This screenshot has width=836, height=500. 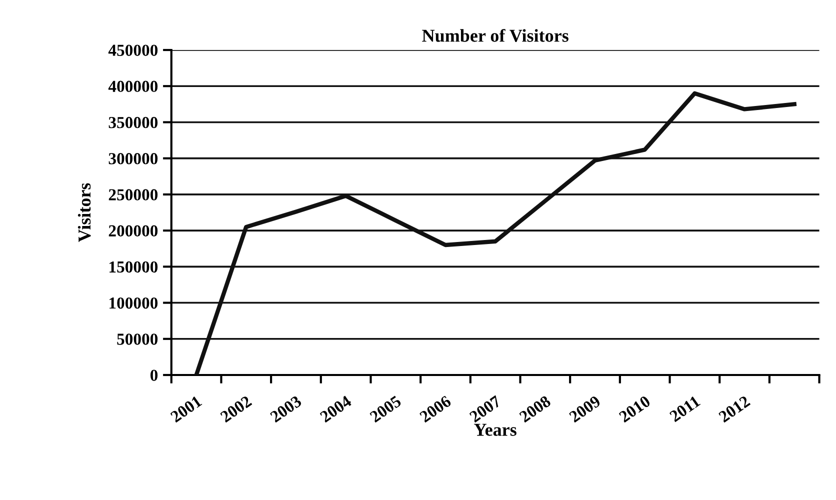 What do you see at coordinates (133, 122) in the screenshot?
I see `y-tick-label: 350000` at bounding box center [133, 122].